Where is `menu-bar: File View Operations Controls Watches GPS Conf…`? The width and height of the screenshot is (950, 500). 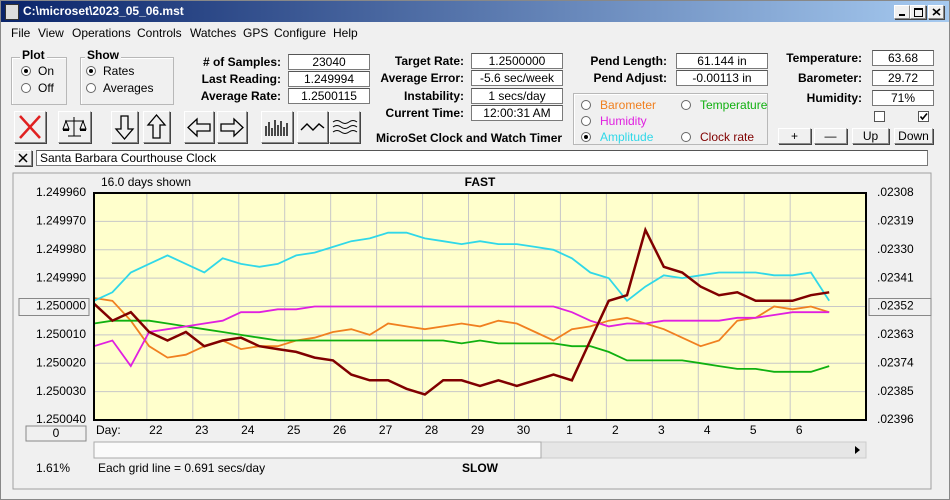 menu-bar: File View Operations Controls Watches GPS Conf… is located at coordinates (475, 32).